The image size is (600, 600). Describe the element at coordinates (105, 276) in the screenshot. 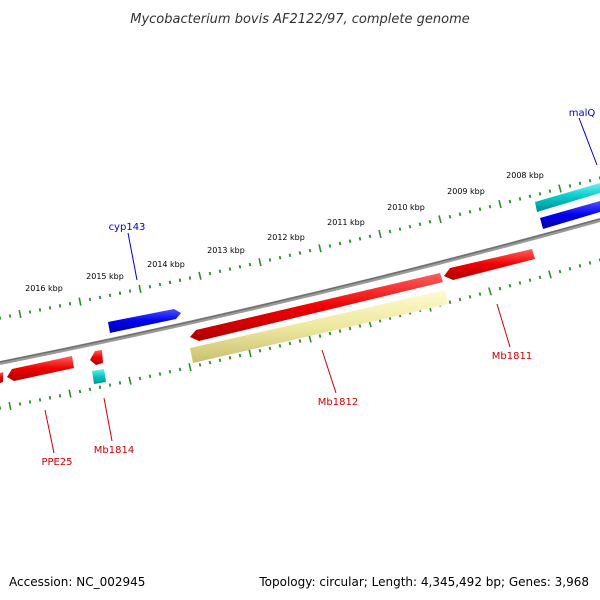

I see `kbp-label-2015: 2015 kbp` at that location.